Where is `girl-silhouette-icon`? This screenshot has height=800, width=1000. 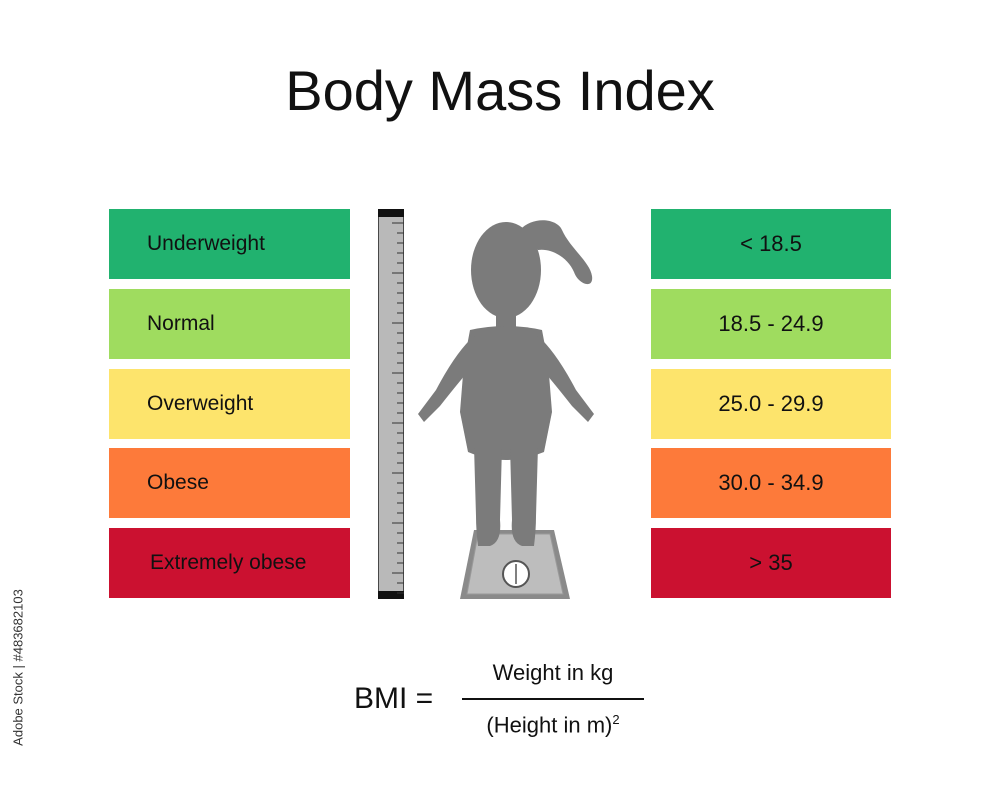
girl-silhouette-icon is located at coordinates (506, 409).